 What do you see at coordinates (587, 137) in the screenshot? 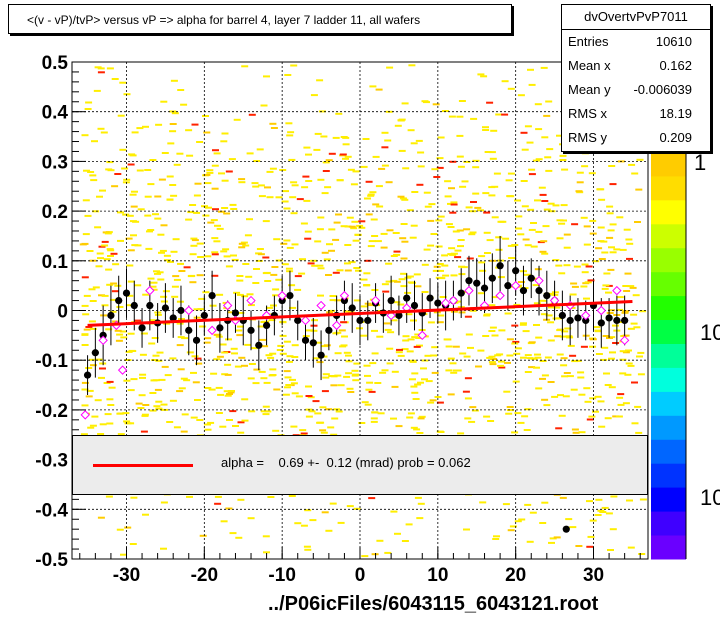
I see `stats-label: RMS y` at bounding box center [587, 137].